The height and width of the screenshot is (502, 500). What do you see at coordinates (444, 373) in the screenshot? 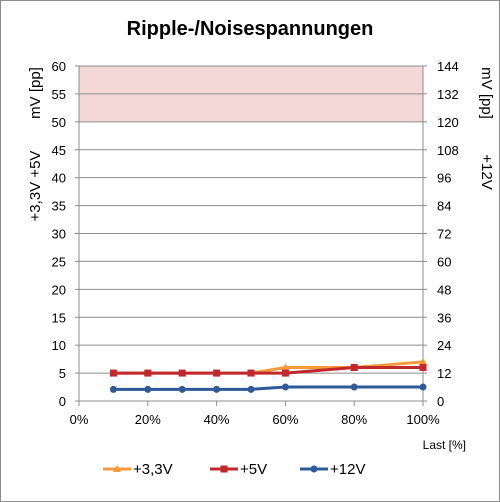
I see `y-right-tick-label: 12` at bounding box center [444, 373].